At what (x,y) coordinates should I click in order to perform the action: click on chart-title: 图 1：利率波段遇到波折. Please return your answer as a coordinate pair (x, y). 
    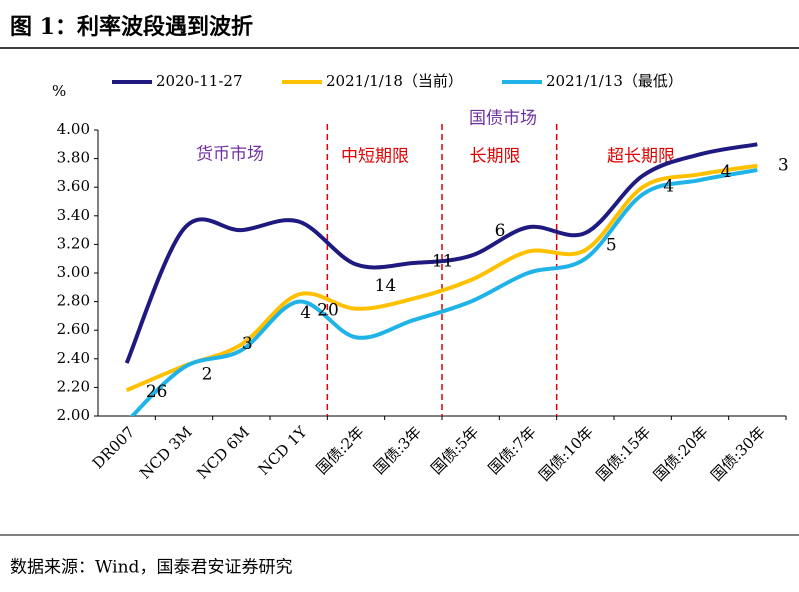
    Looking at the image, I should click on (131, 27).